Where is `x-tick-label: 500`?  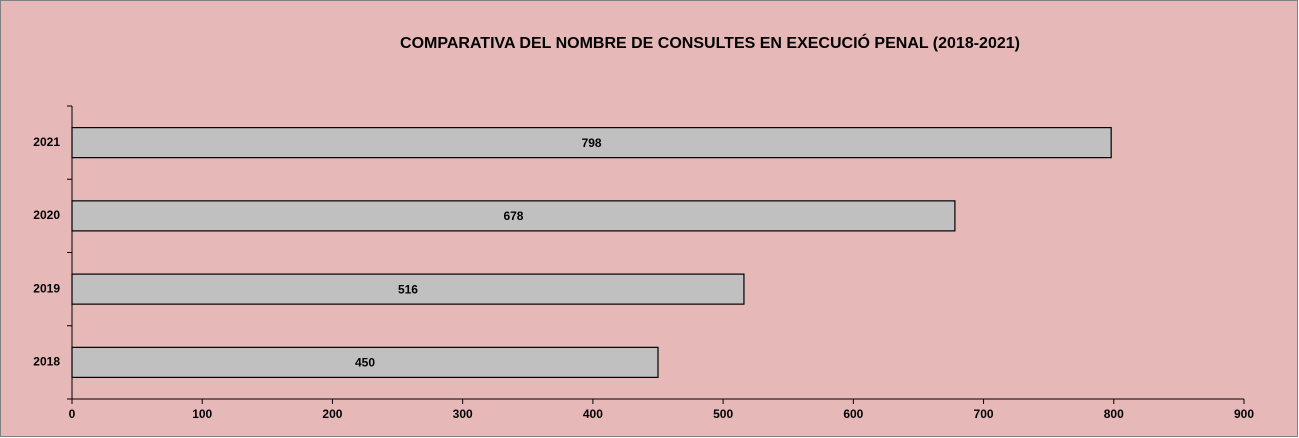 x-tick-label: 500 is located at coordinates (723, 414).